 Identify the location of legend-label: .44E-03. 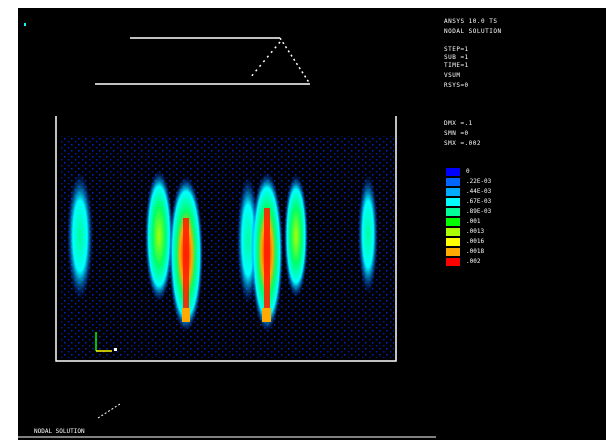
(479, 191).